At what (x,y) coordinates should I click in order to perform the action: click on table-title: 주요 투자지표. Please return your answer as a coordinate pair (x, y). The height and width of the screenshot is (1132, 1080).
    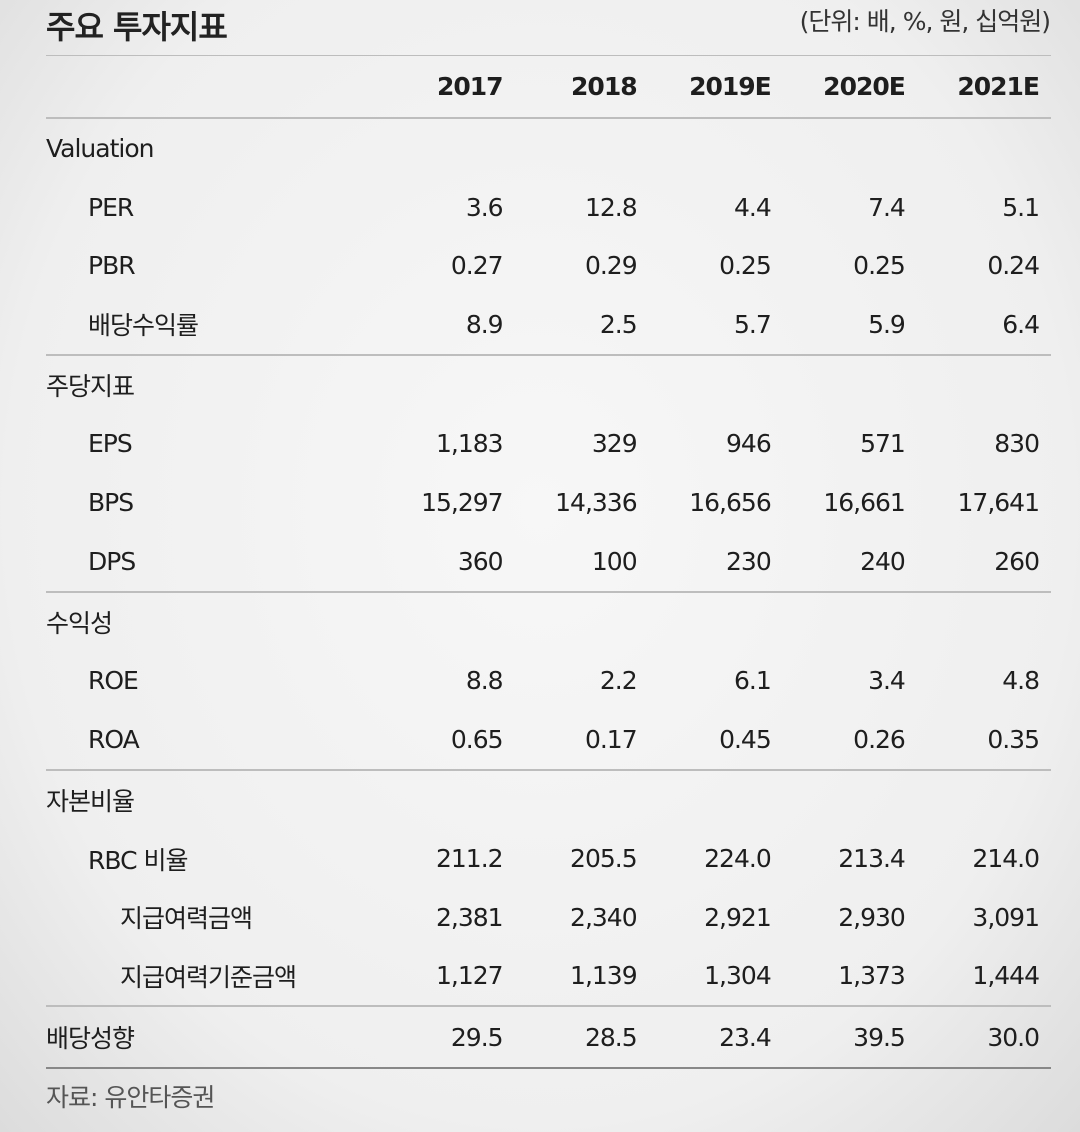
    Looking at the image, I should click on (137, 27).